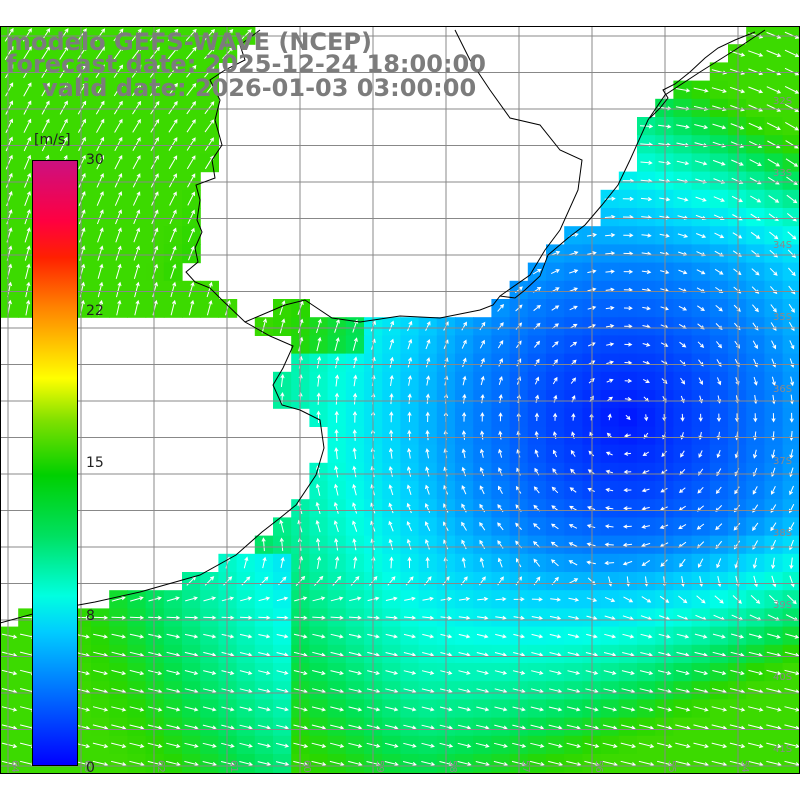 The image size is (800, 800). I want to click on latitude-label: 32S, so click(782, 101).